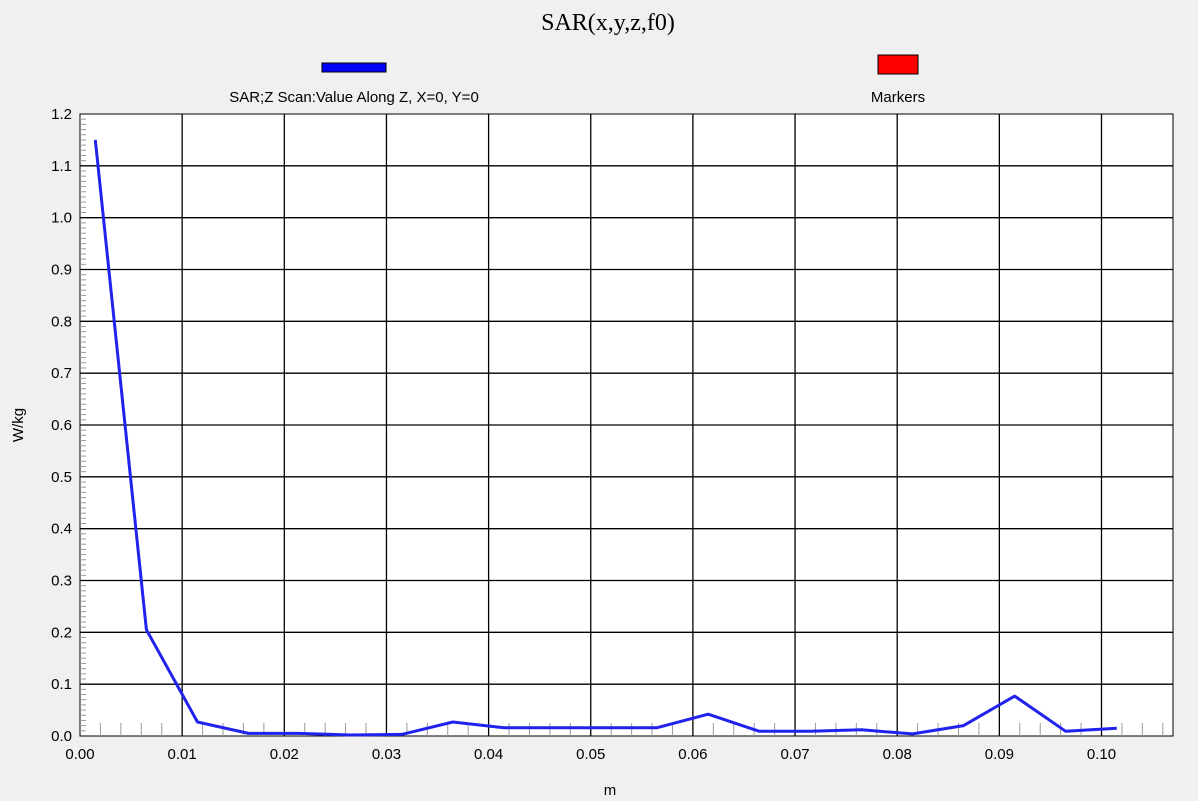 The image size is (1198, 801). What do you see at coordinates (610, 790) in the screenshot?
I see `x-axis-label: m` at bounding box center [610, 790].